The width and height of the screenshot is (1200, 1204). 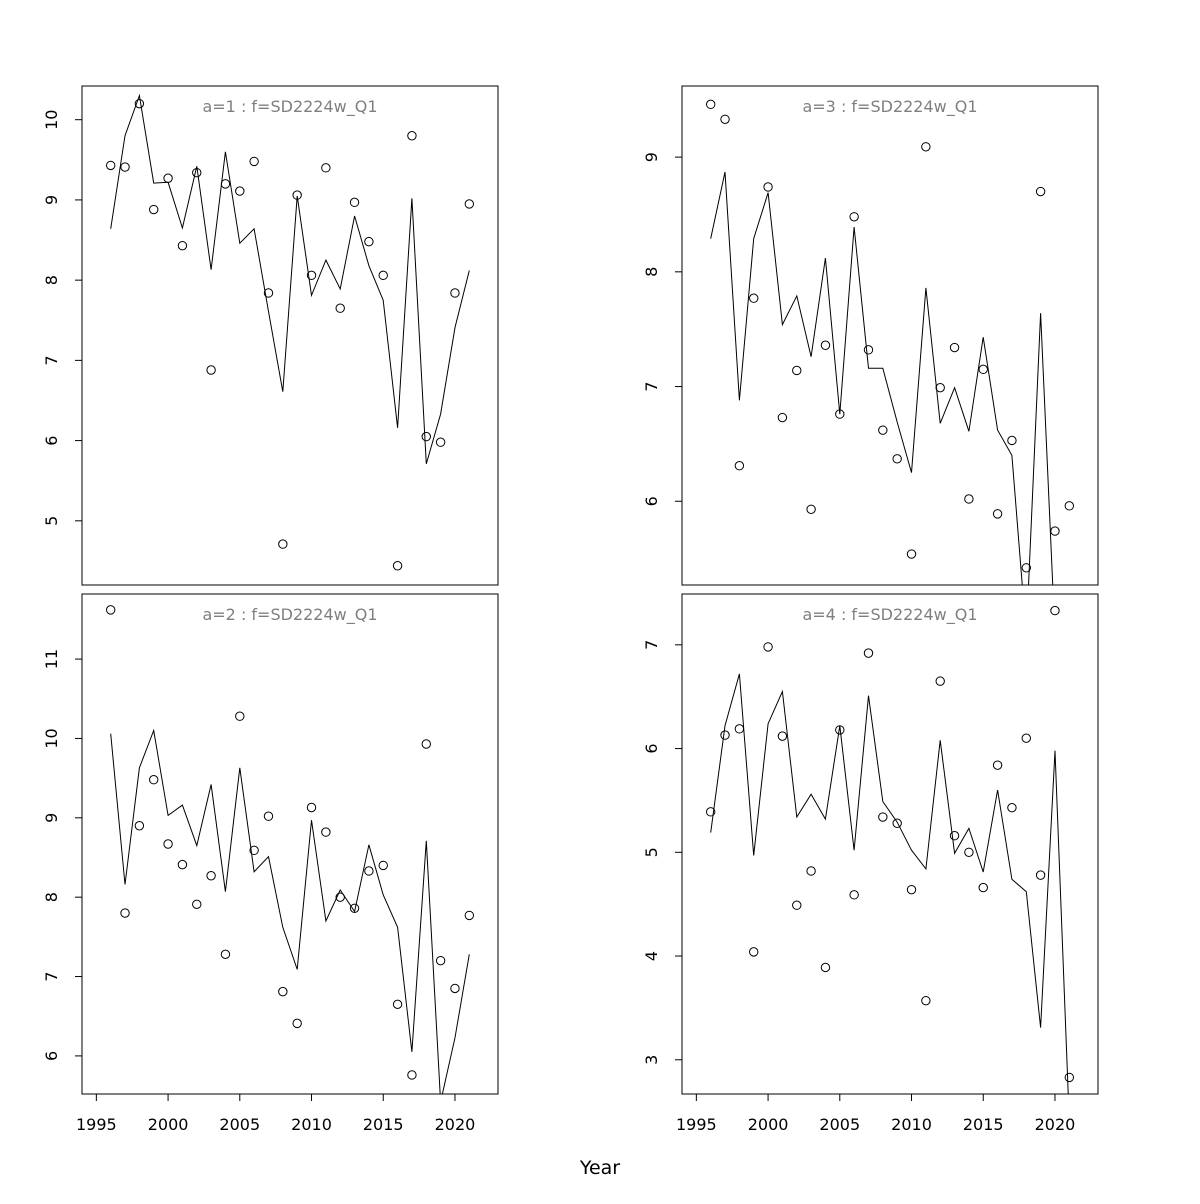 I want to click on y-tick-label: 10, so click(x=51, y=738).